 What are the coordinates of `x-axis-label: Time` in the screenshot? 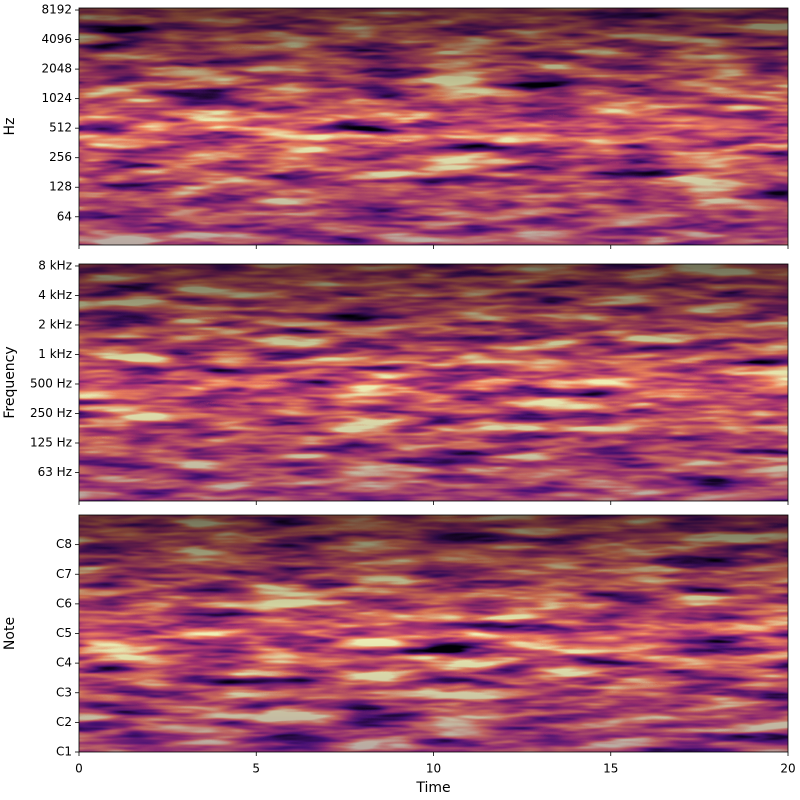 It's located at (432, 788).